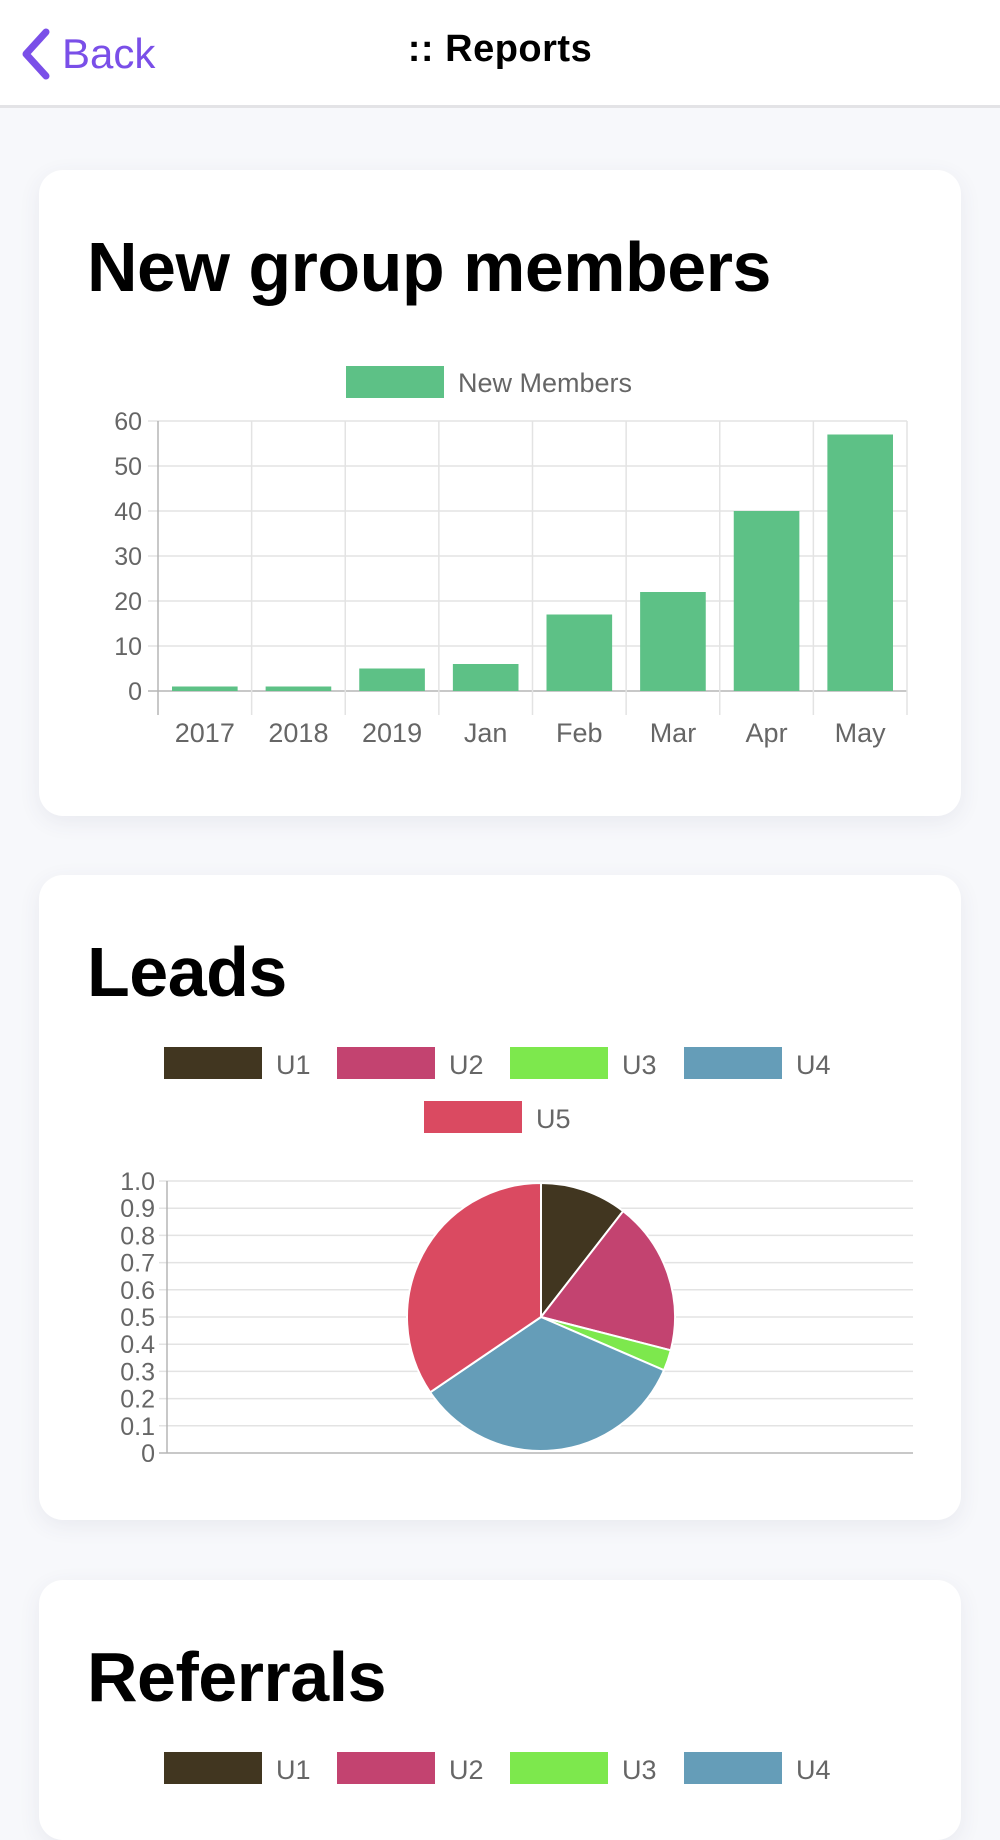 Image resolution: width=1000 pixels, height=1840 pixels. I want to click on y-tick-label: 40, so click(128, 512).